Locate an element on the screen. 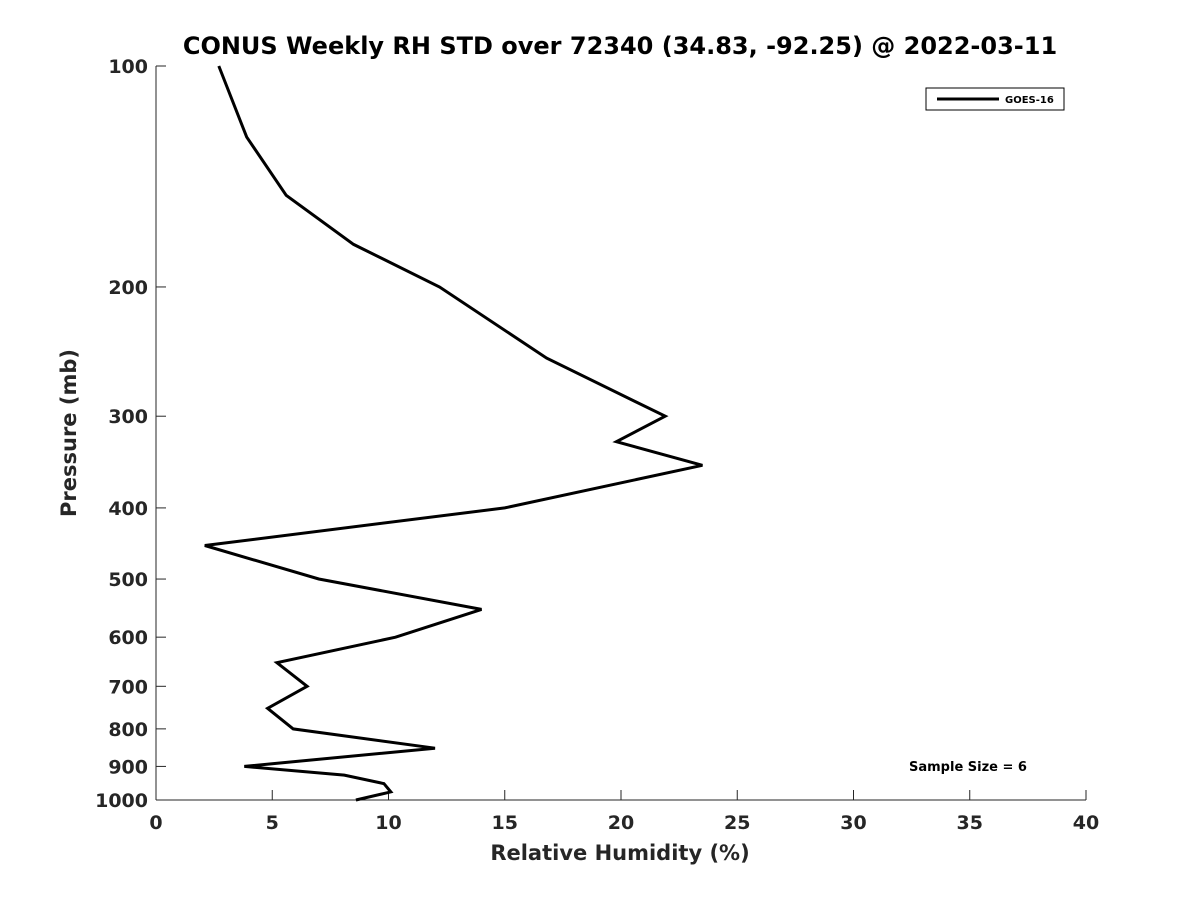 The width and height of the screenshot is (1200, 900). y-tick-label-900: 900 is located at coordinates (128, 767).